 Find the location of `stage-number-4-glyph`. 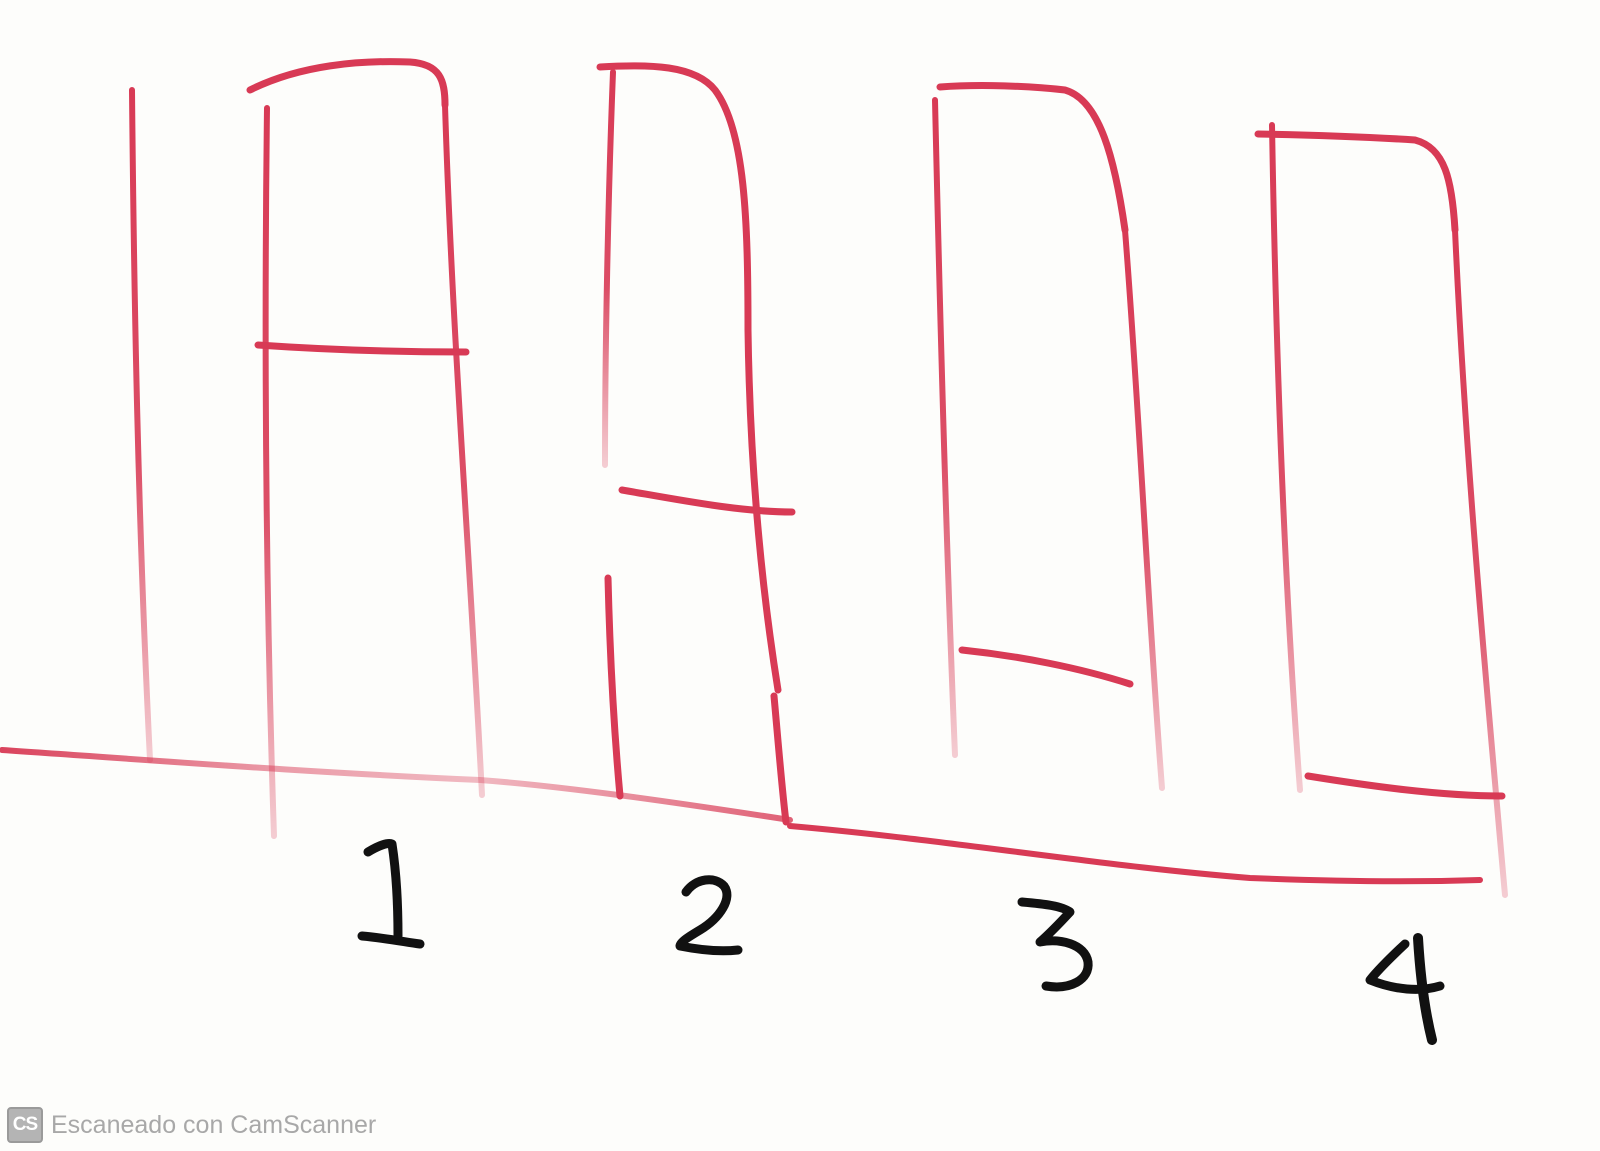

stage-number-4-glyph is located at coordinates (1405, 989).